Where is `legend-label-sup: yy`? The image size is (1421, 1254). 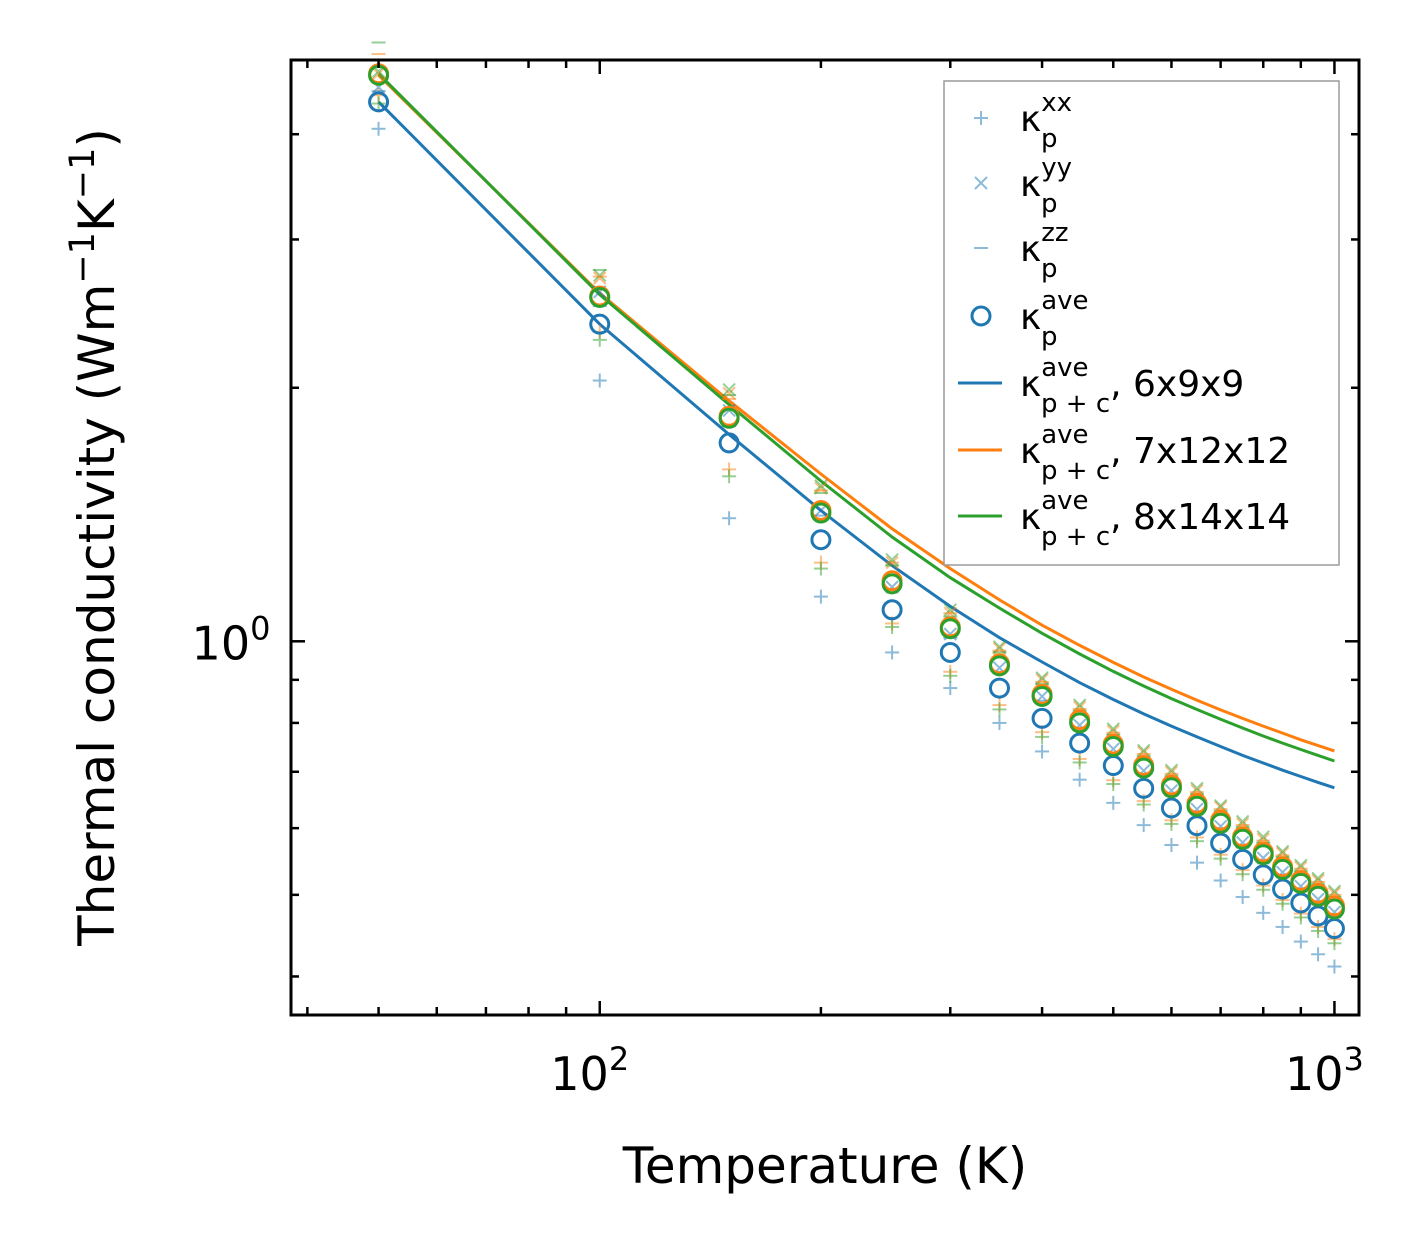
legend-label-sup: yy is located at coordinates (1056, 168).